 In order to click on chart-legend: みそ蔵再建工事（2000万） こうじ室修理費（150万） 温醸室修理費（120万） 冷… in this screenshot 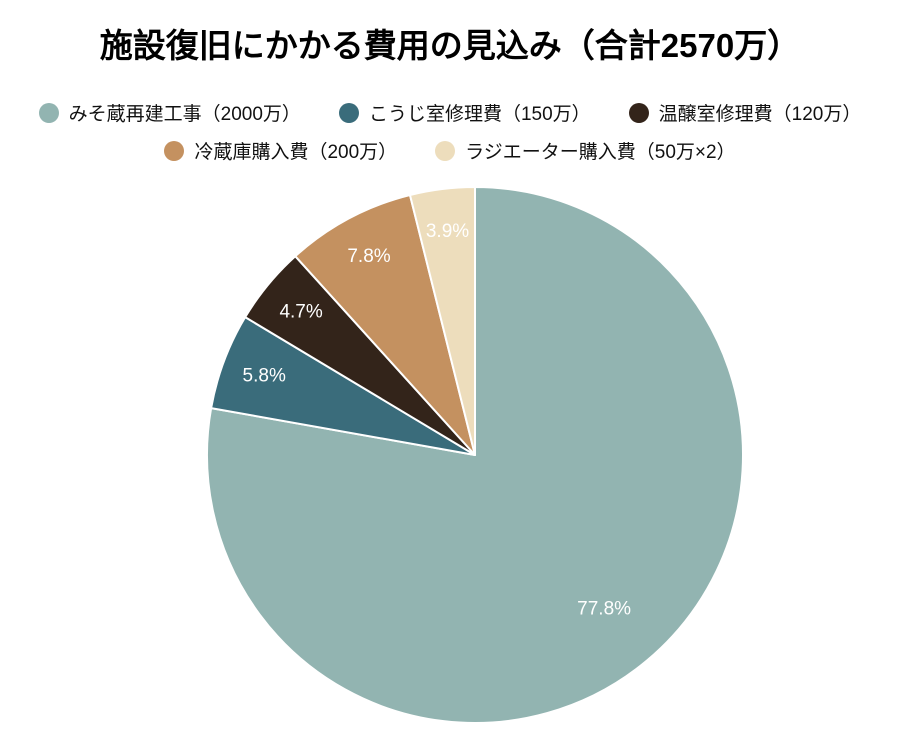, I will do `click(450, 131)`.